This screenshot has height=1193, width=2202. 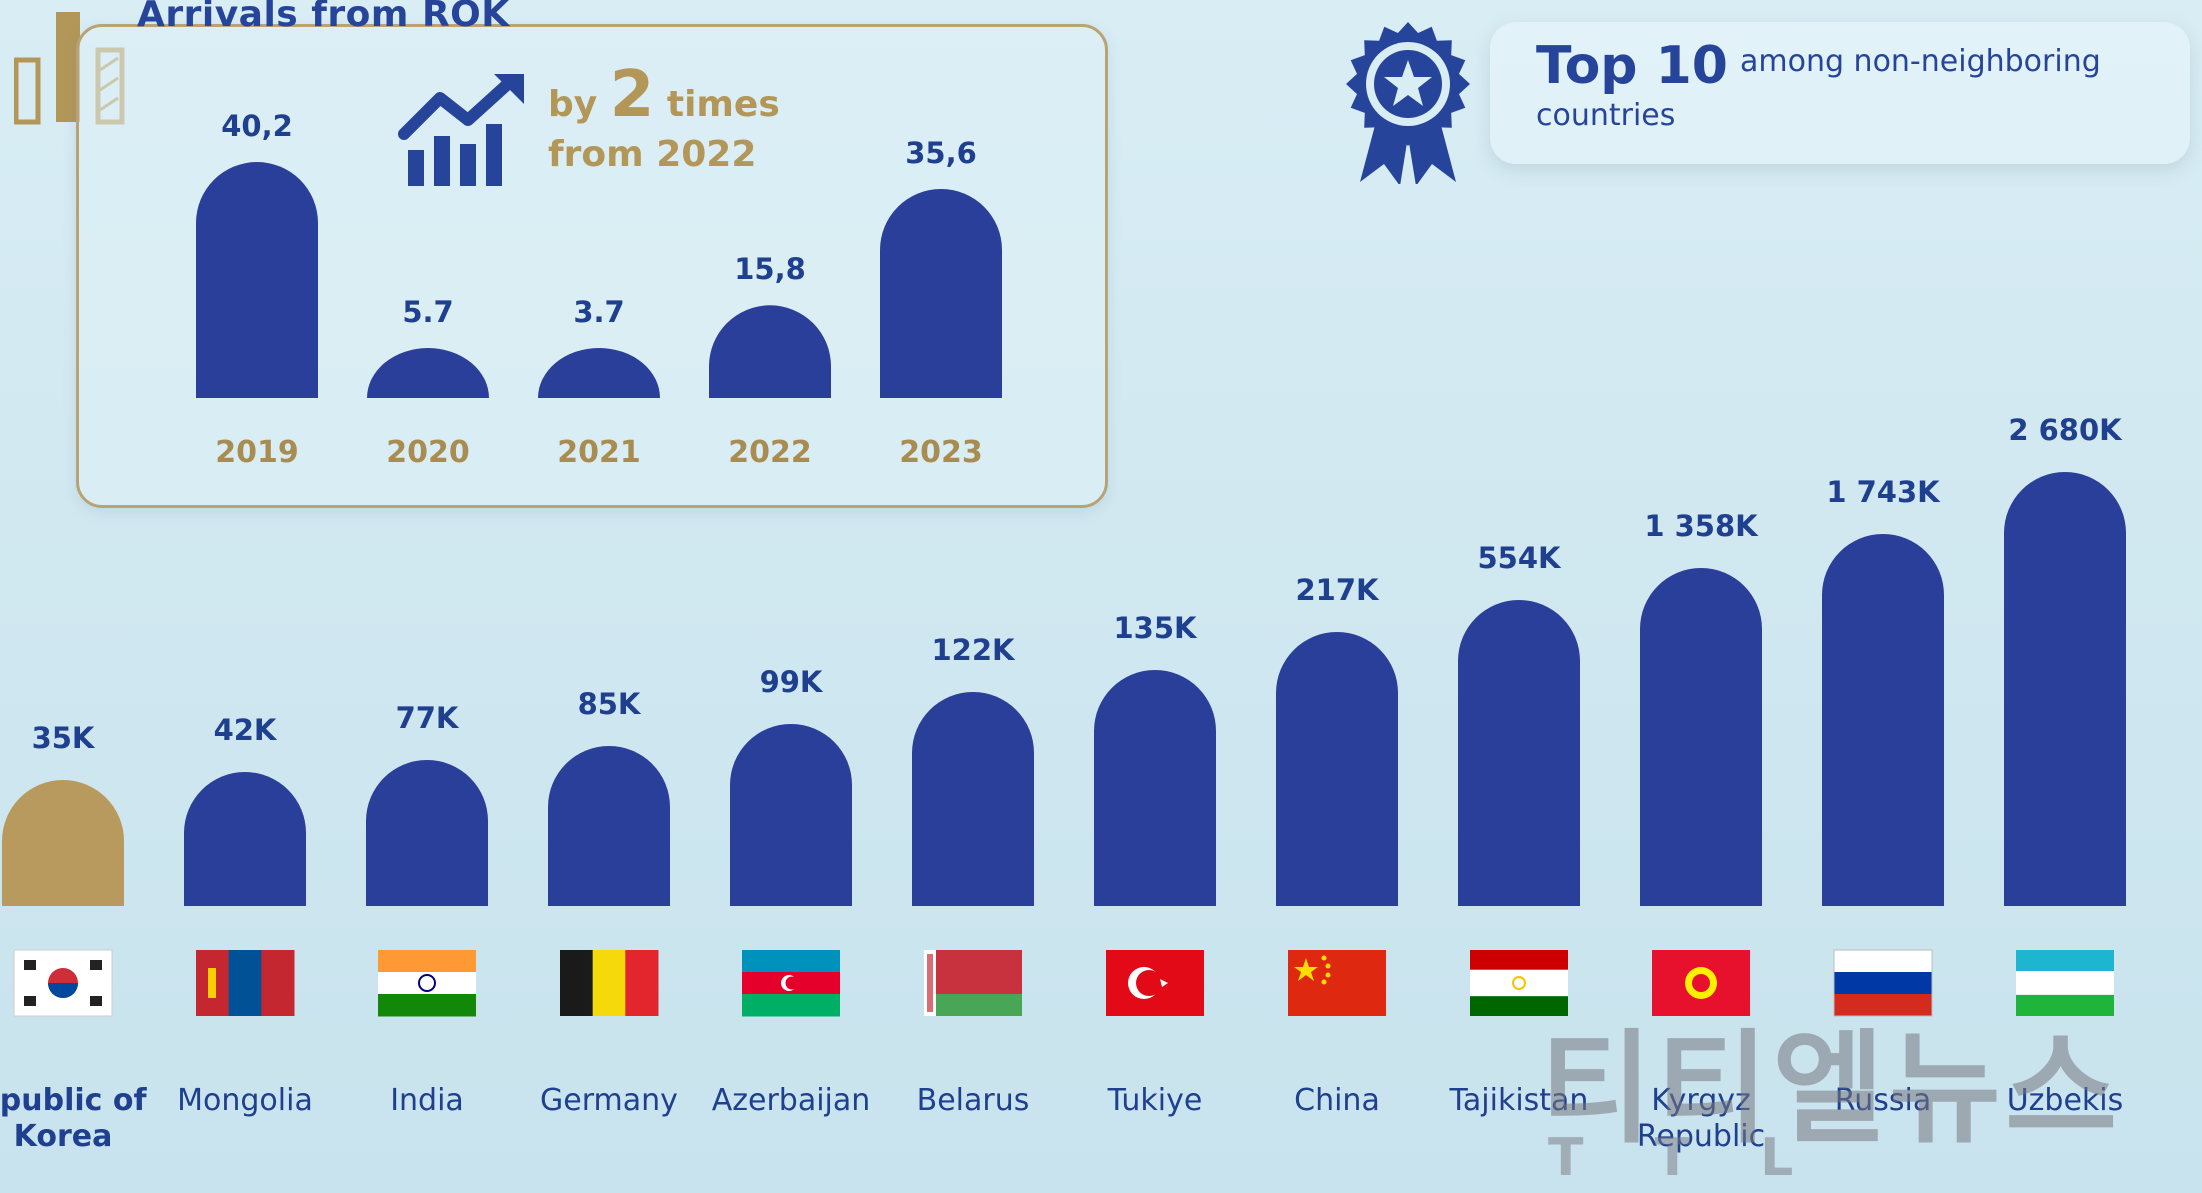 I want to click on country-label: India, so click(x=427, y=1100).